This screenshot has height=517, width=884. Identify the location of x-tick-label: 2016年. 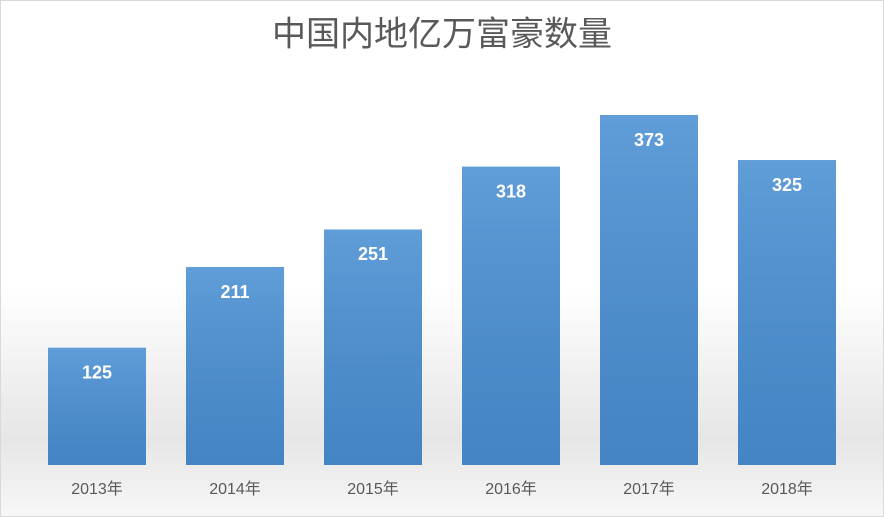
(511, 489).